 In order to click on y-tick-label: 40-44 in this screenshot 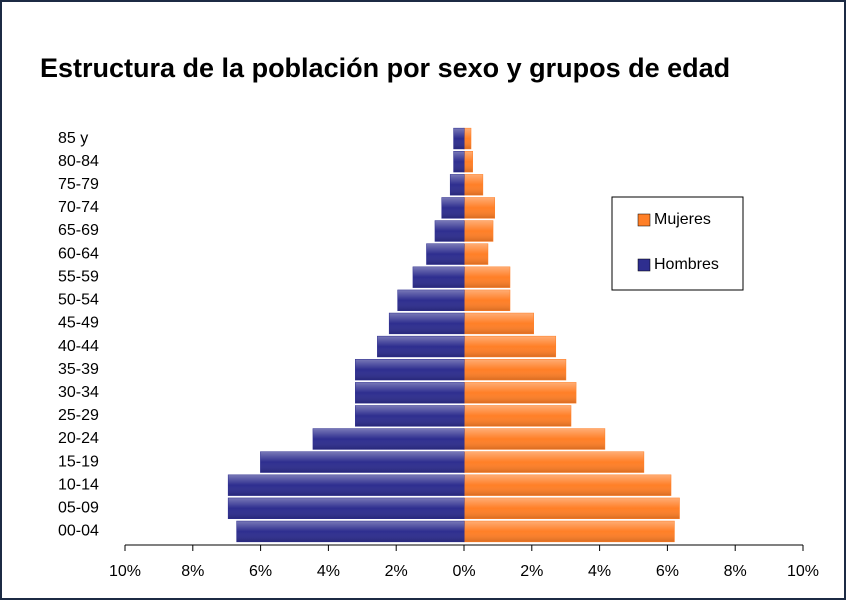, I will do `click(78, 346)`.